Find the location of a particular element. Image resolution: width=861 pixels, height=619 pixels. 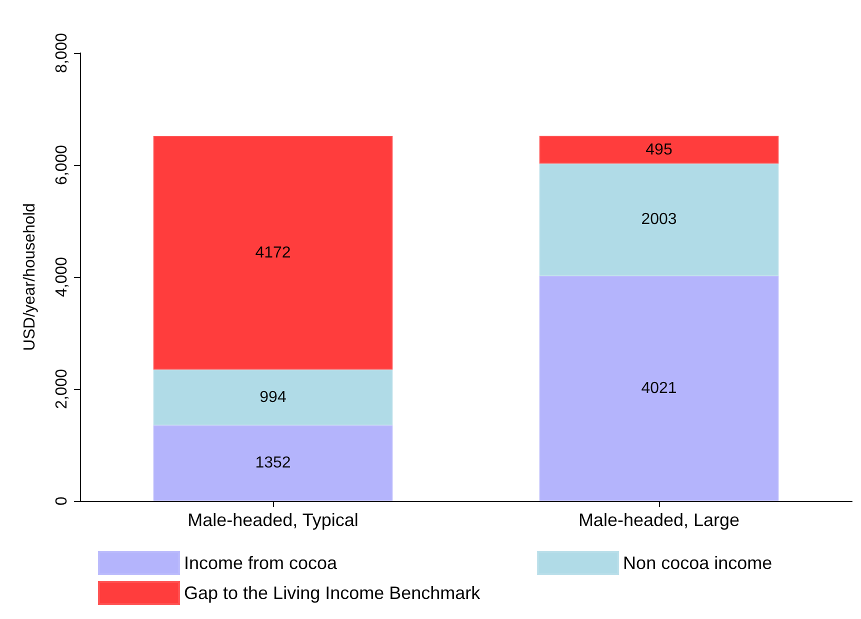

y-tick-label: 6,000 is located at coordinates (62, 165).